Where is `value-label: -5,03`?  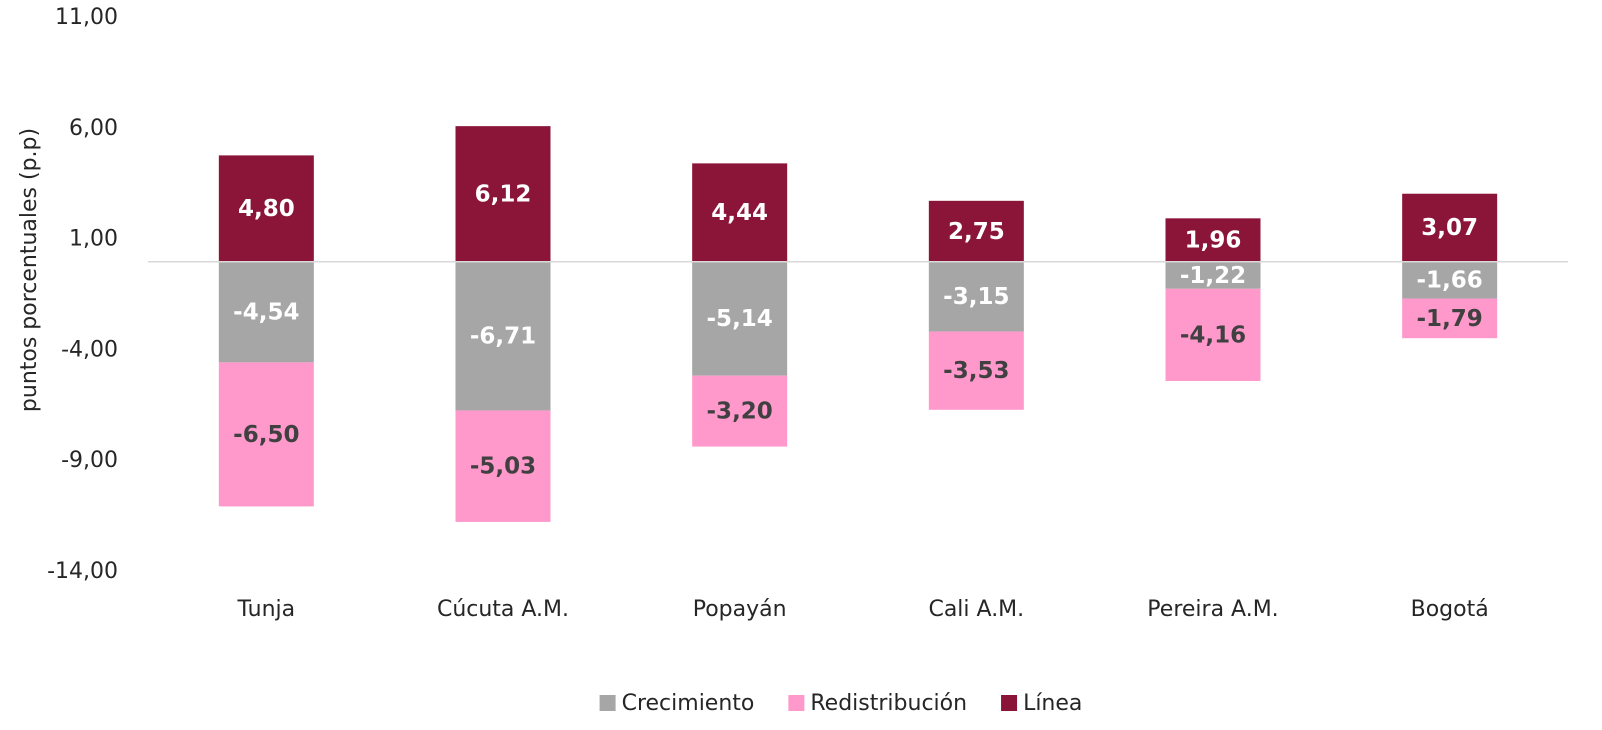
value-label: -5,03 is located at coordinates (503, 467).